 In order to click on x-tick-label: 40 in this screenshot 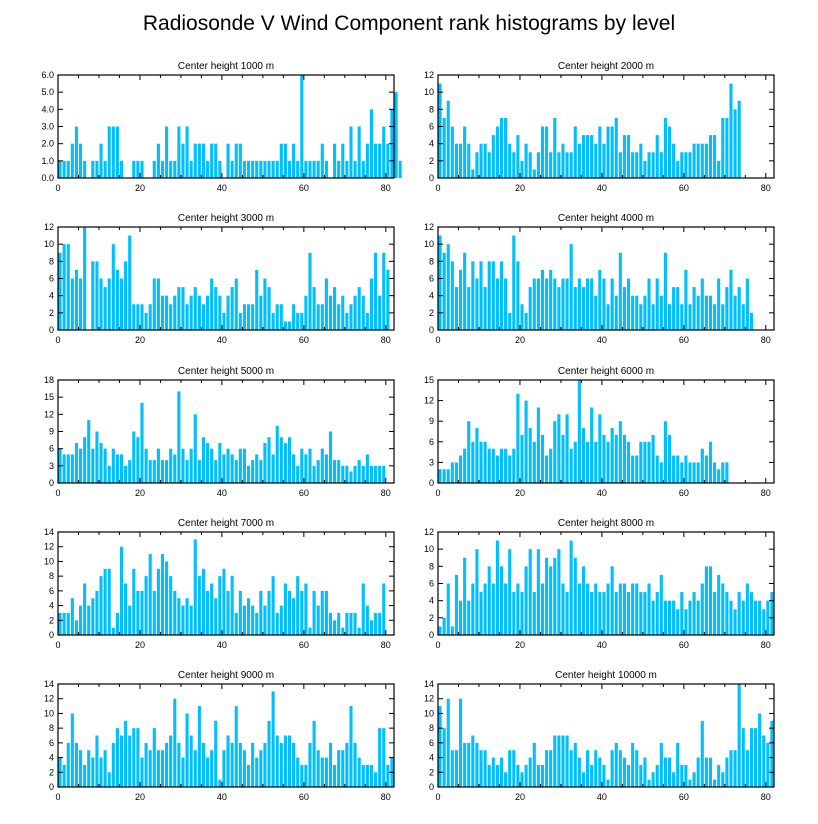, I will do `click(222, 645)`.